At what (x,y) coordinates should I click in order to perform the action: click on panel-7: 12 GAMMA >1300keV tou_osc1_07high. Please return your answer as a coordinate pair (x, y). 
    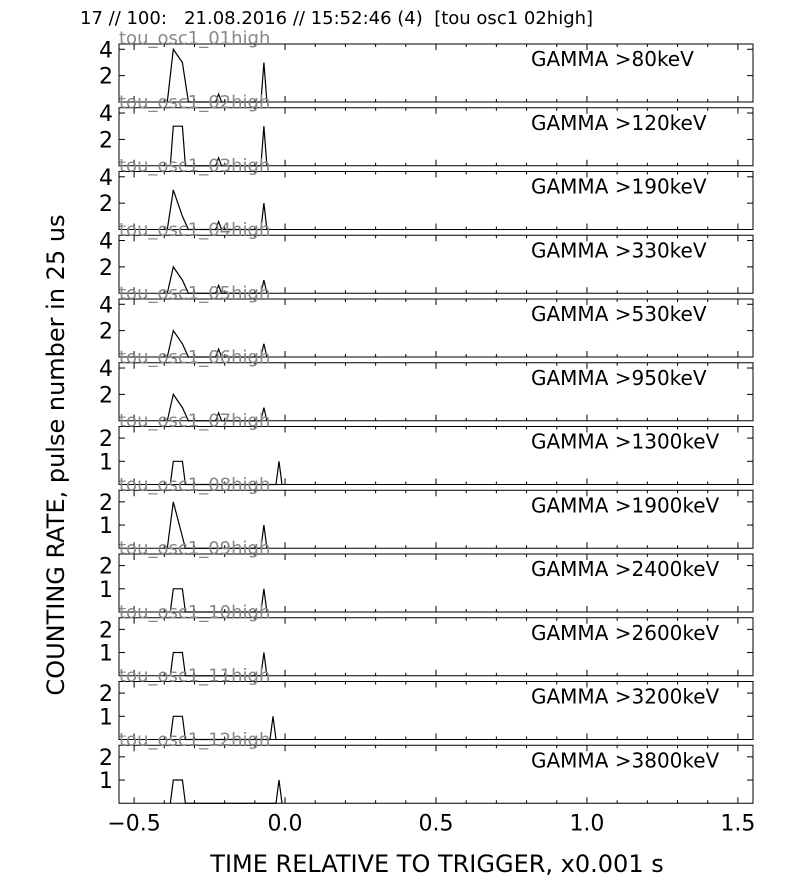
    Looking at the image, I should click on (426, 448).